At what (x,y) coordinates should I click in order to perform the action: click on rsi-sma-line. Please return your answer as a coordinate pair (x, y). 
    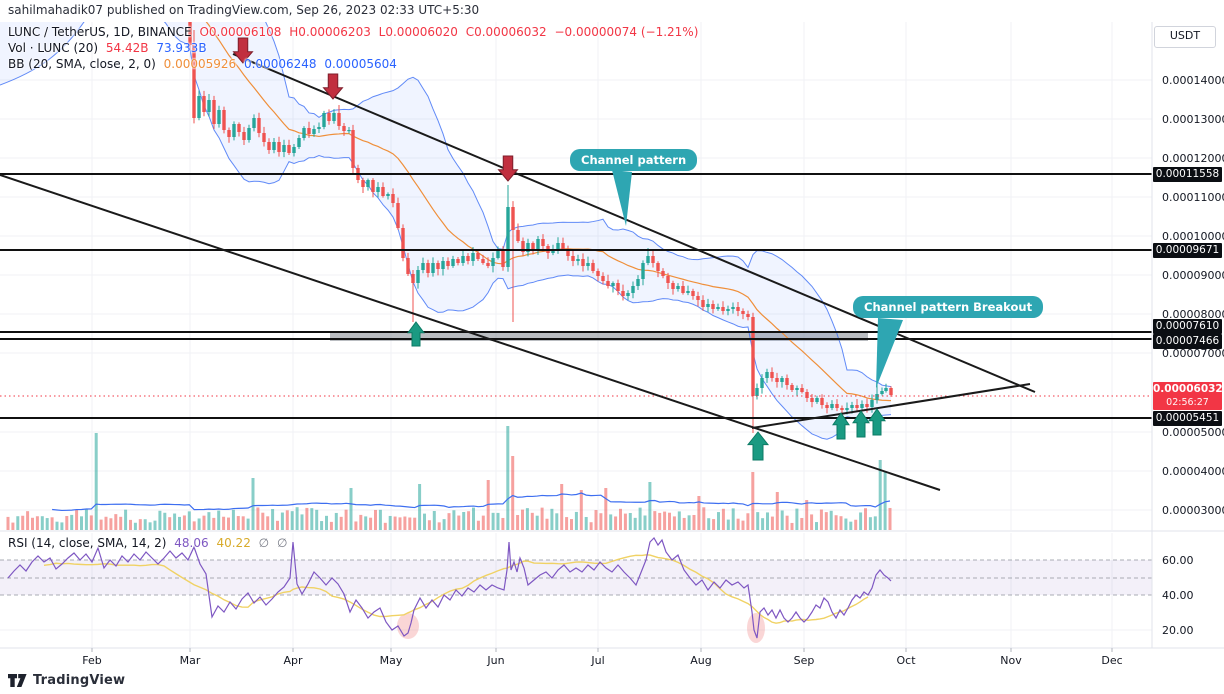
    Looking at the image, I should click on (456, 589).